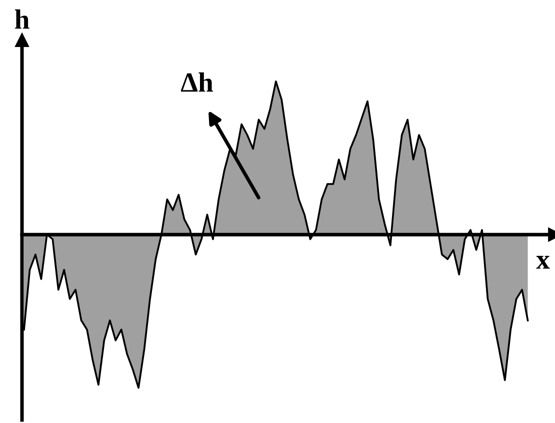 This screenshot has height=423, width=555. I want to click on y-axis-title: h, so click(22, 19).